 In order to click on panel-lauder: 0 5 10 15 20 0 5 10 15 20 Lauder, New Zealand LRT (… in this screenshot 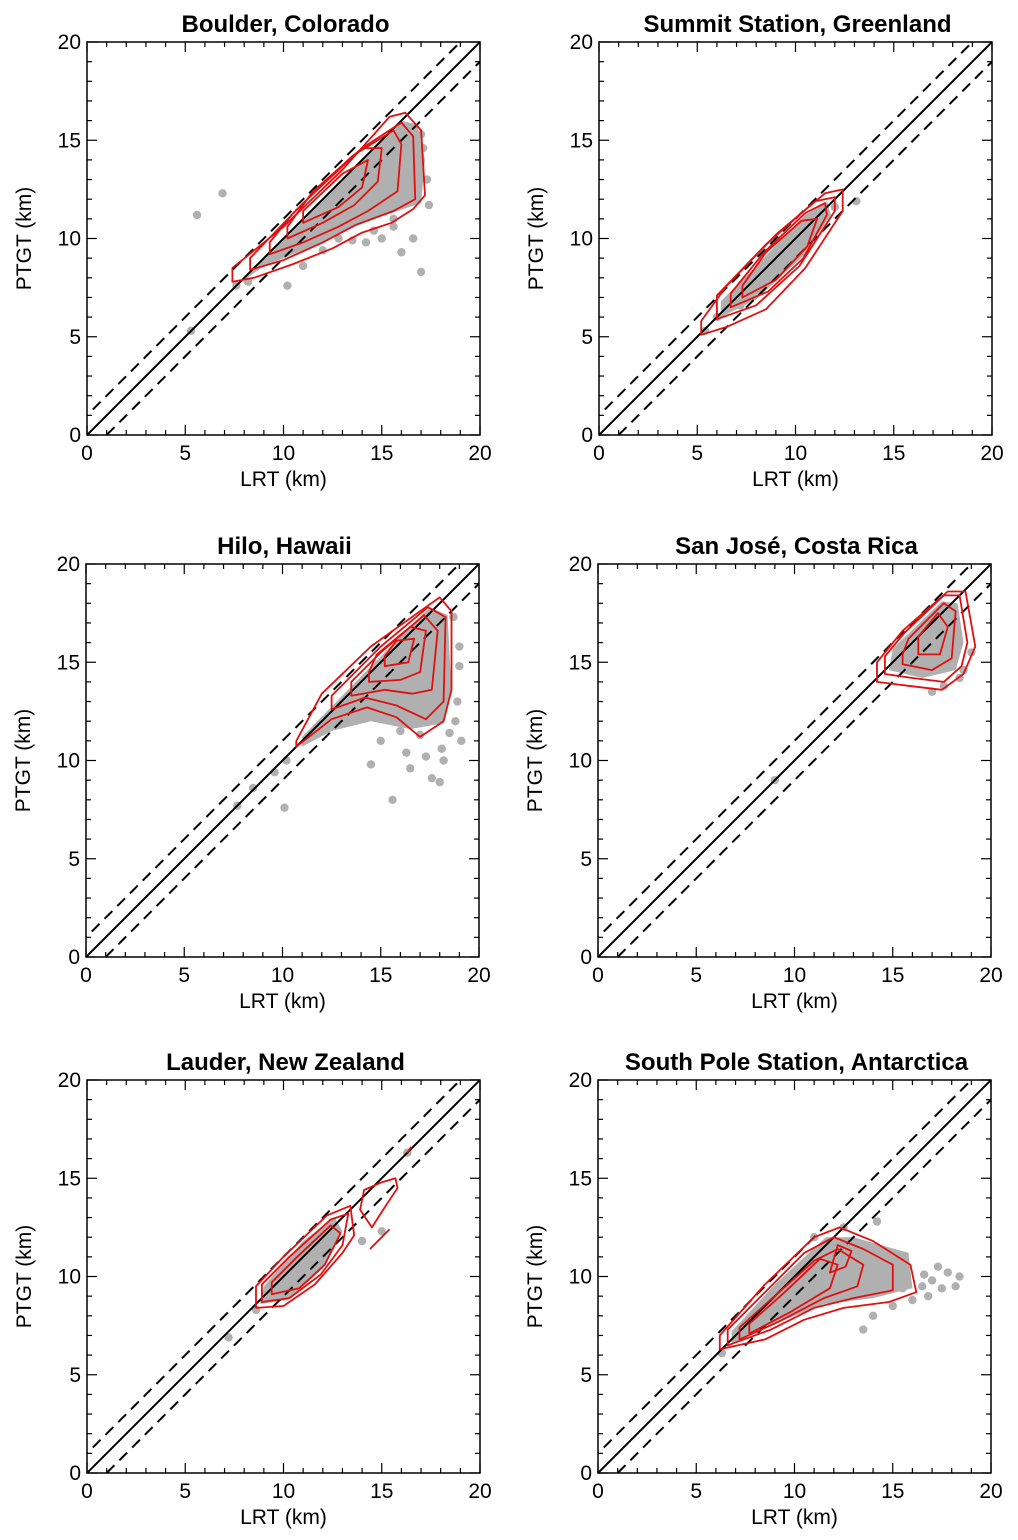, I will do `click(252, 1289)`.